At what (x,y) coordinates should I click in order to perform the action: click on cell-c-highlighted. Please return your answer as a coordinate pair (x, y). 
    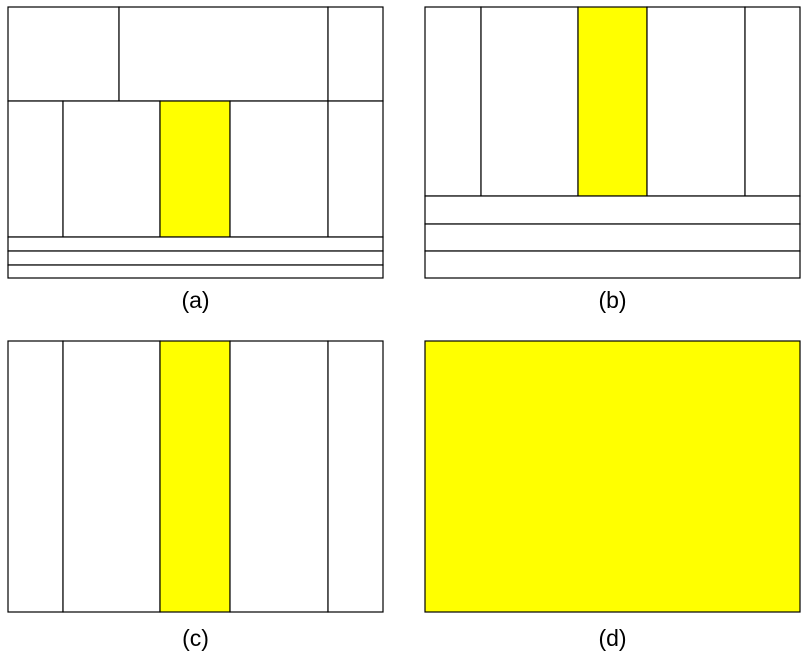
    Looking at the image, I should click on (195, 476).